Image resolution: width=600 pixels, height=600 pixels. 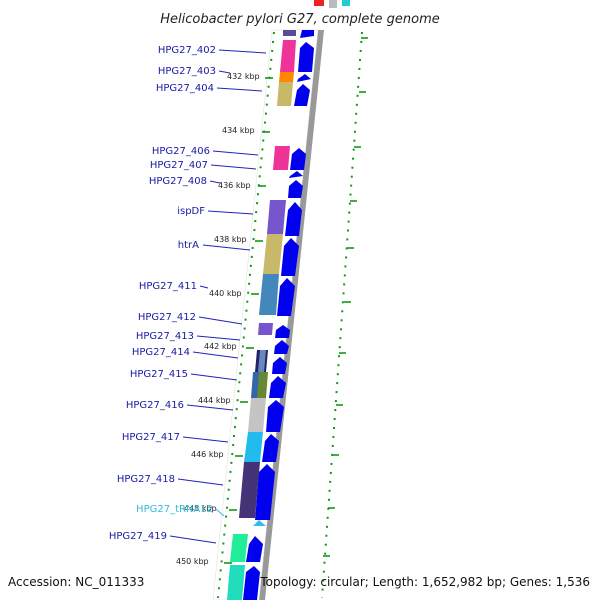 I want to click on gene-blocks, so click(x=261, y=315).